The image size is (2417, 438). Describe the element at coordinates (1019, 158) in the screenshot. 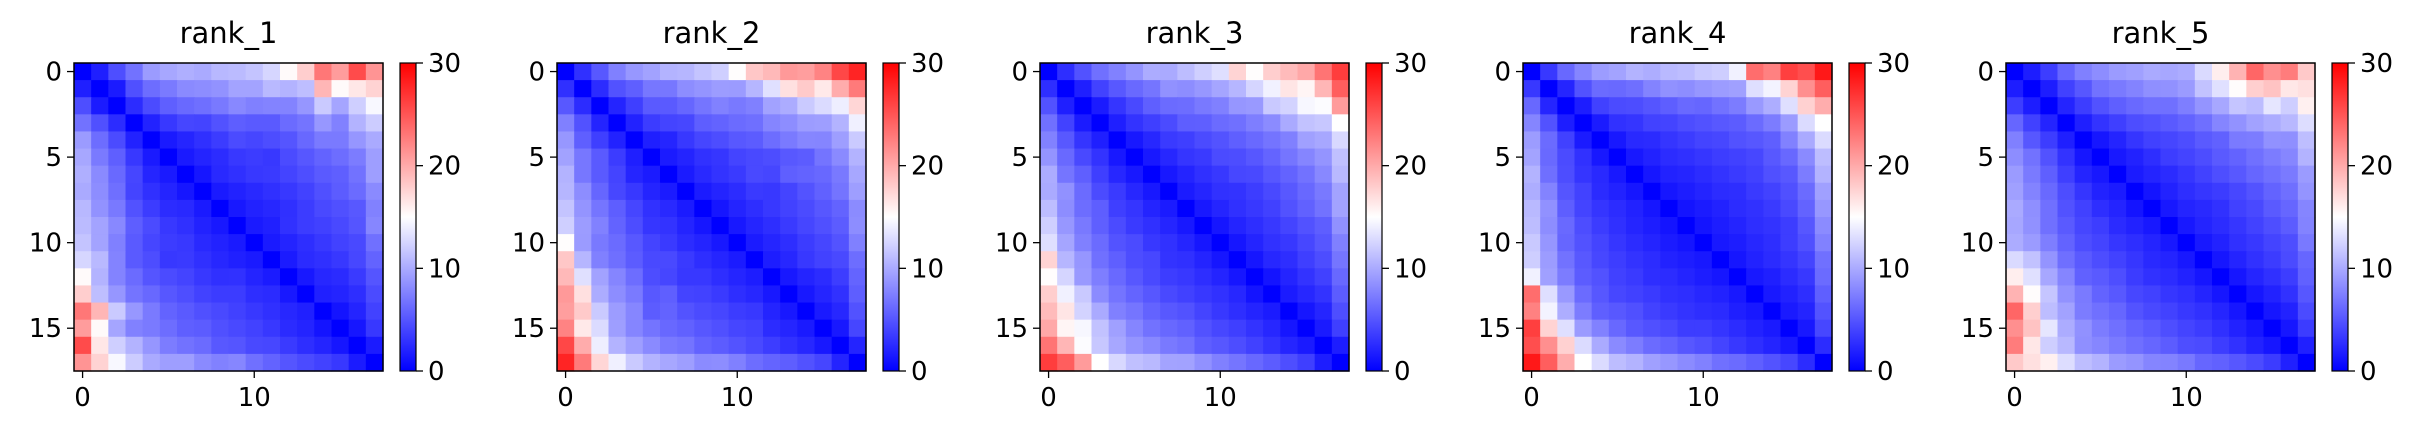

I see `y-tick-label: 5` at that location.